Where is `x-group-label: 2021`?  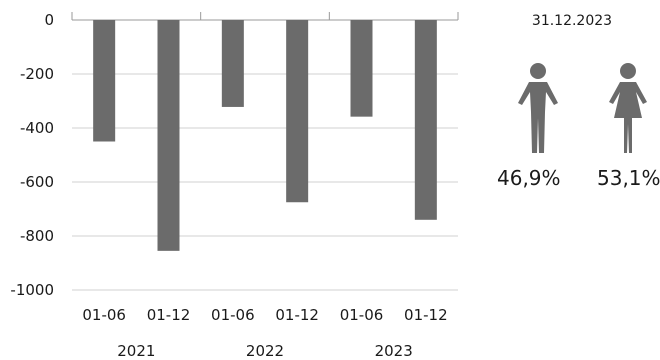
x-group-label: 2021 is located at coordinates (136, 351).